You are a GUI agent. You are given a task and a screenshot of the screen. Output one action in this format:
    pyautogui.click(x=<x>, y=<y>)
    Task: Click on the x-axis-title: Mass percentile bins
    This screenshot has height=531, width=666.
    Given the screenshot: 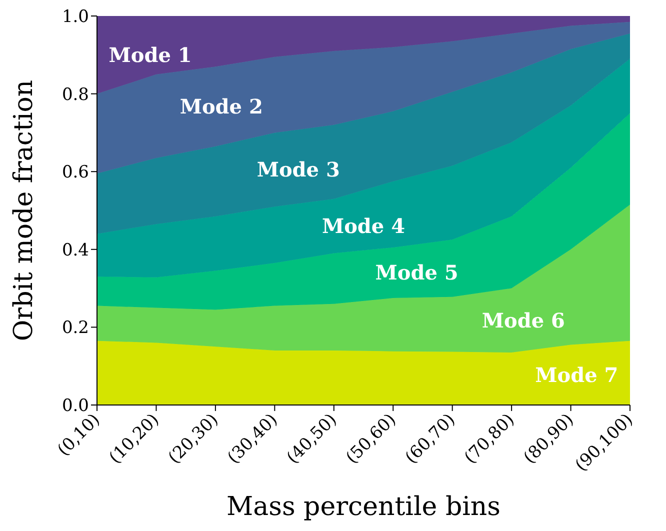 What is the action you would take?
    pyautogui.click(x=363, y=507)
    